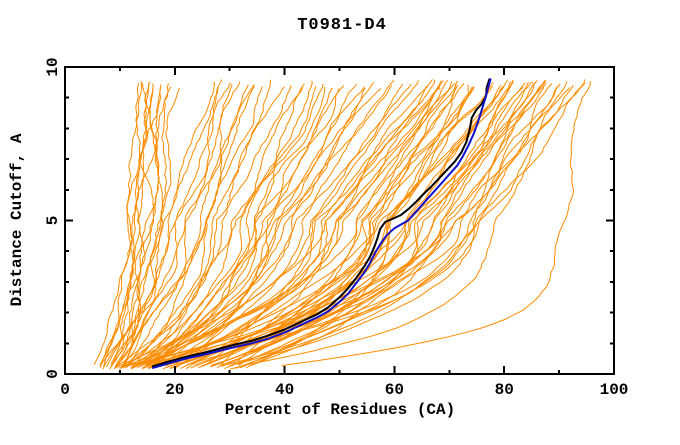 The image size is (680, 445). What do you see at coordinates (342, 25) in the screenshot?
I see `chart-title: T0981-D4` at bounding box center [342, 25].